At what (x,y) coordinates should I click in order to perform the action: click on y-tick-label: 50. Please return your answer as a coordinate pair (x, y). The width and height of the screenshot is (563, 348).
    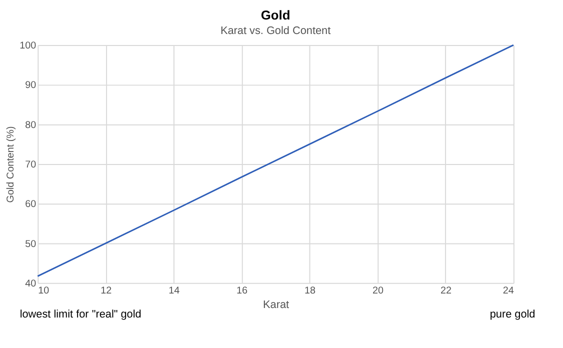
    Looking at the image, I should click on (31, 244).